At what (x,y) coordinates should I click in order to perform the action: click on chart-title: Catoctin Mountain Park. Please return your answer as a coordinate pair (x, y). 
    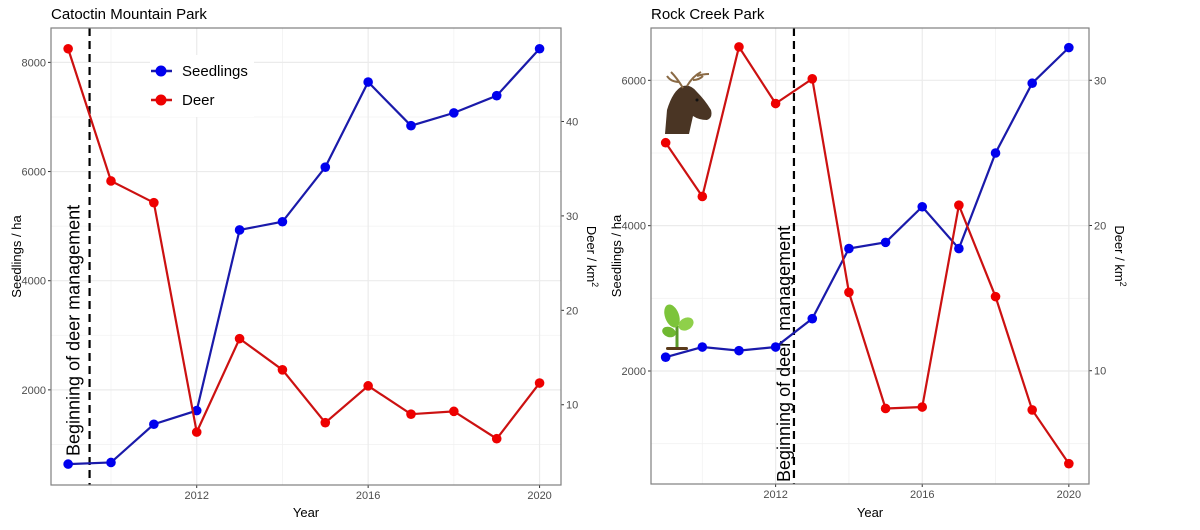
    Looking at the image, I should click on (129, 14).